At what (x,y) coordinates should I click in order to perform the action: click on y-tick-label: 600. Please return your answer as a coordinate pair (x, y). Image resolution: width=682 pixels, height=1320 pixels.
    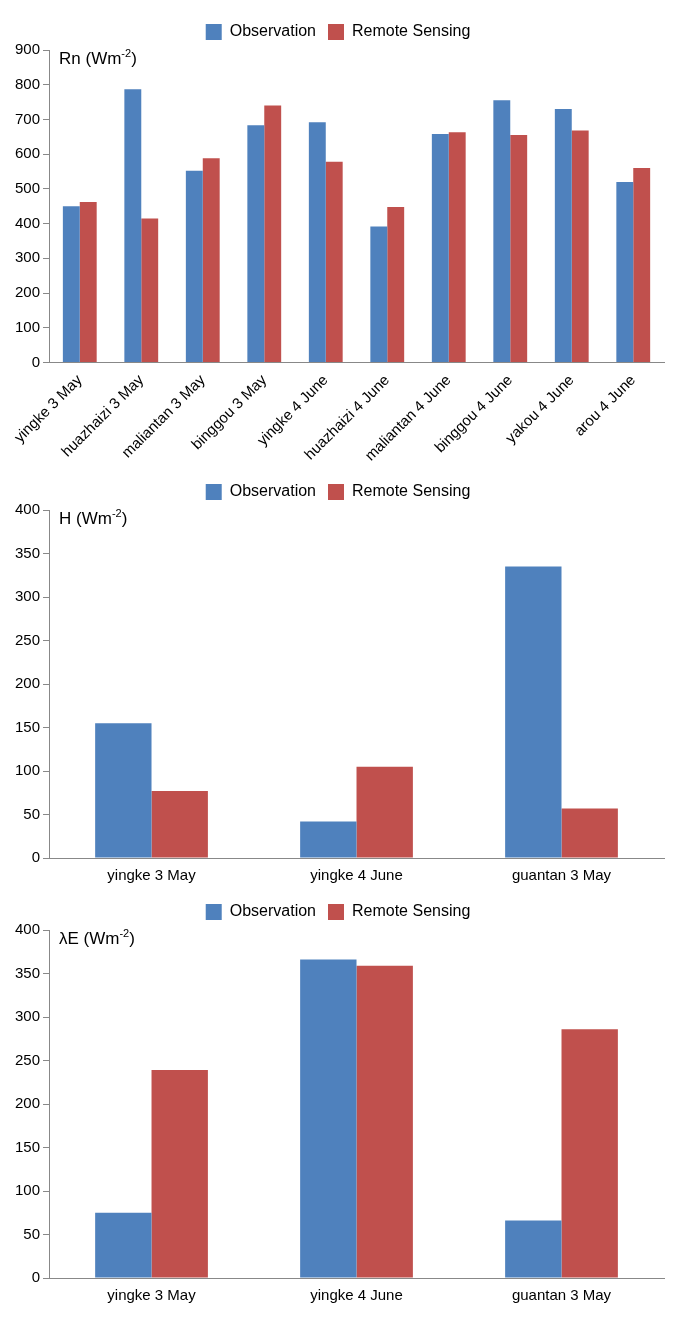
    Looking at the image, I should click on (28, 153).